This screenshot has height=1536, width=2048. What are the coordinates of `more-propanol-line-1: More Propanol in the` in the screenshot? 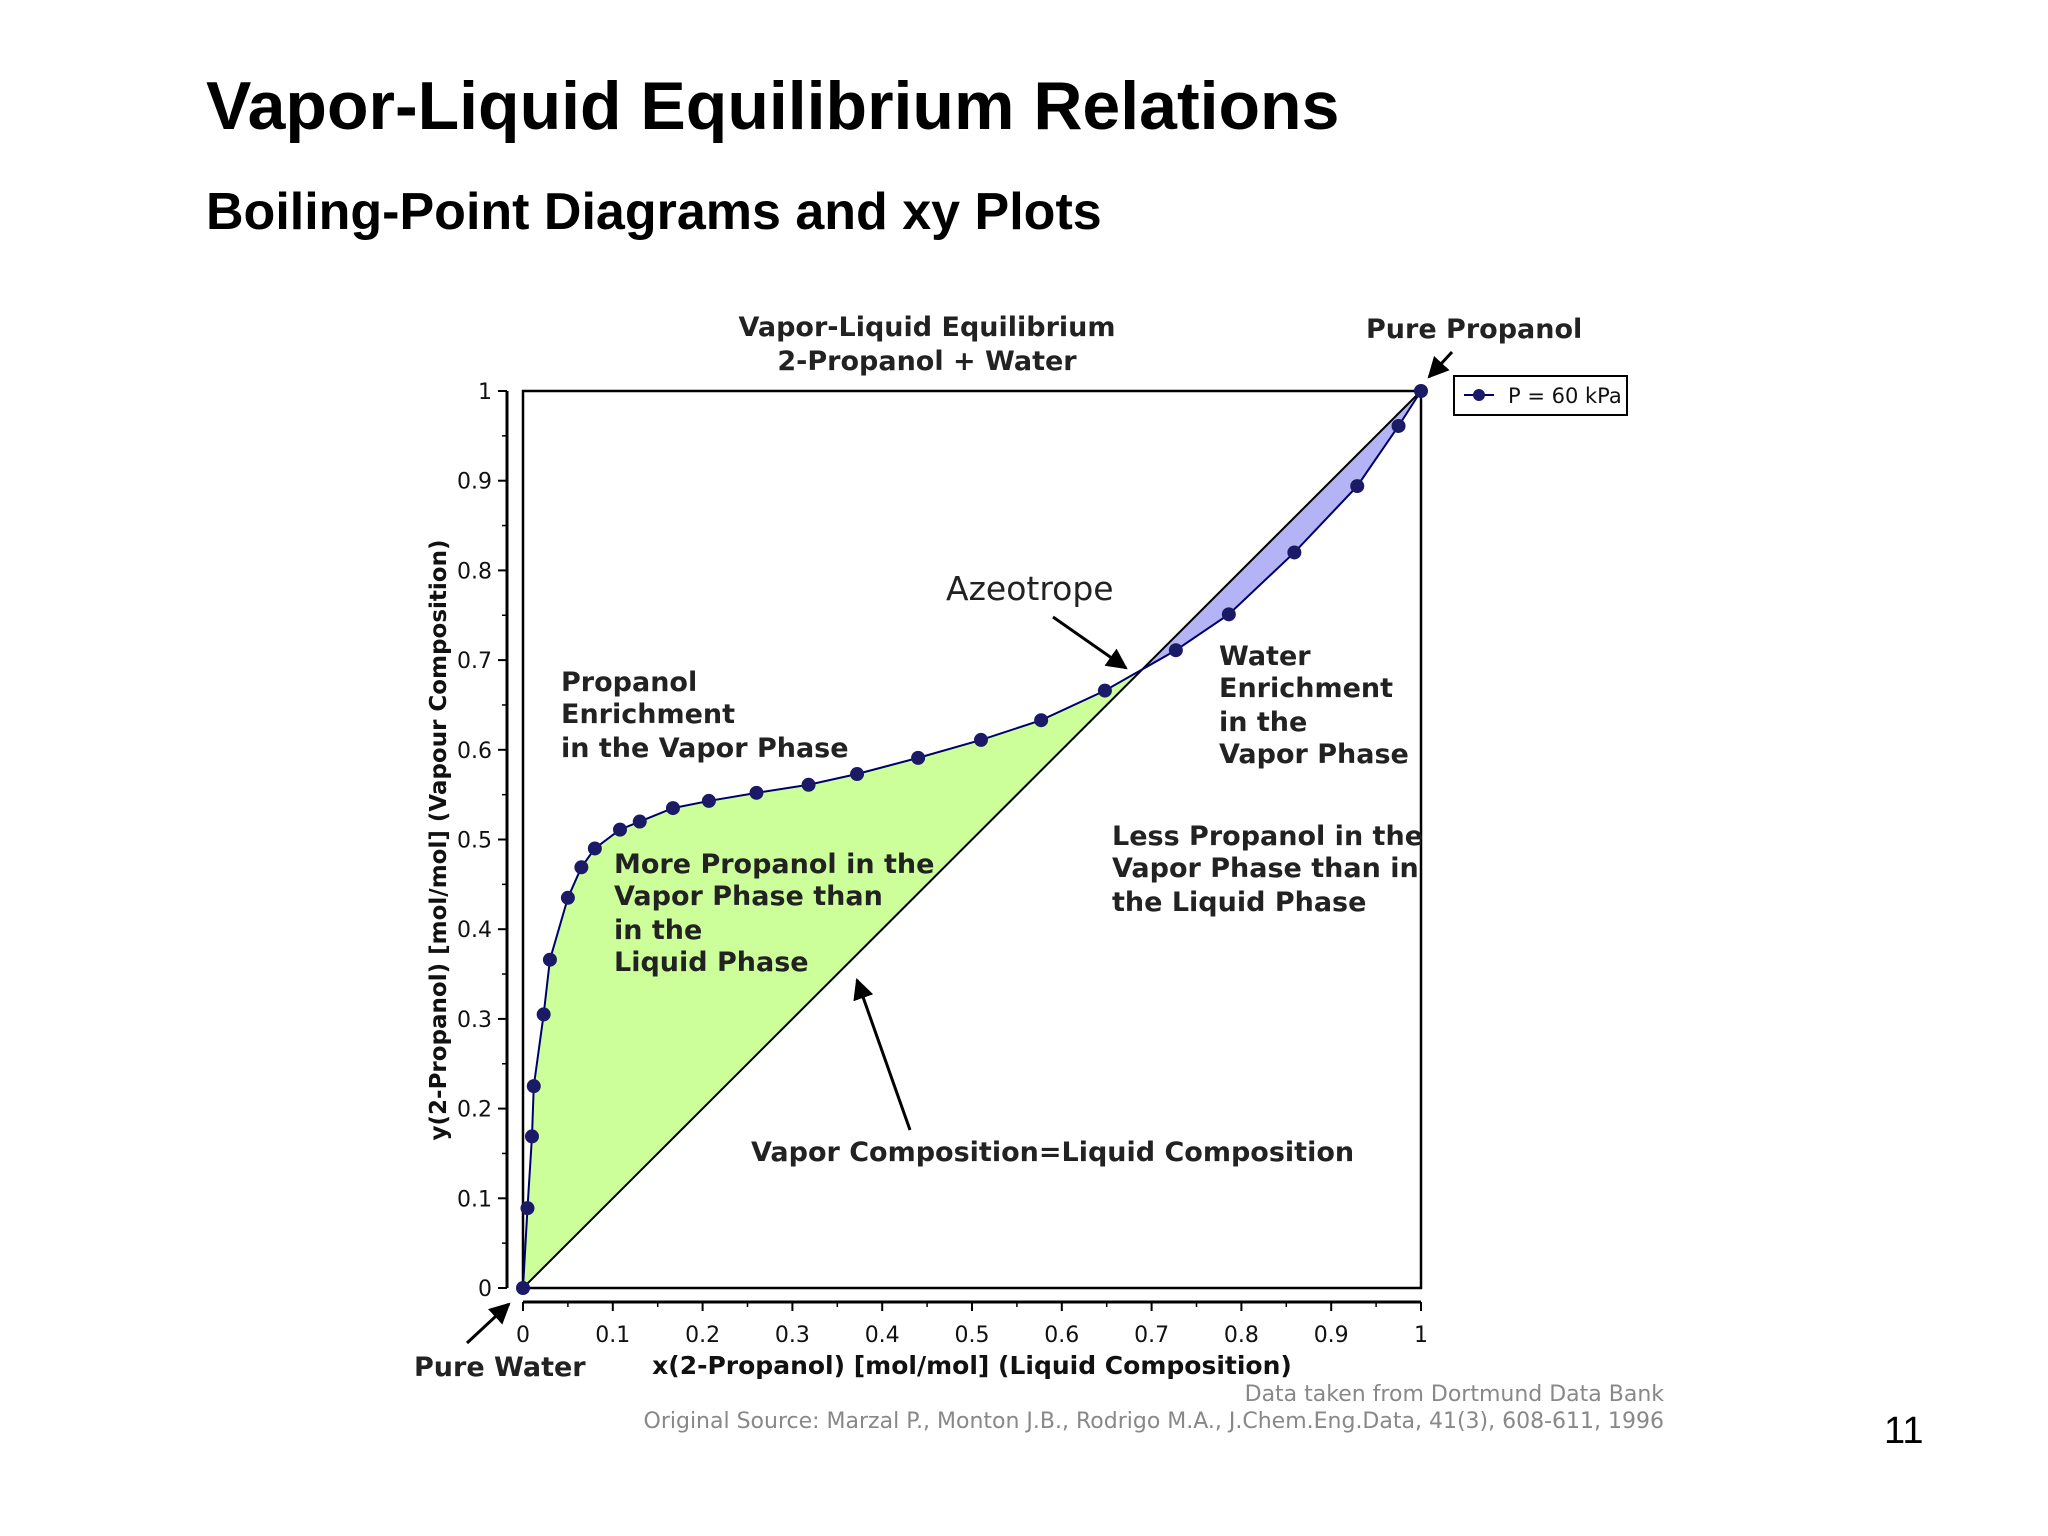 It's located at (774, 864).